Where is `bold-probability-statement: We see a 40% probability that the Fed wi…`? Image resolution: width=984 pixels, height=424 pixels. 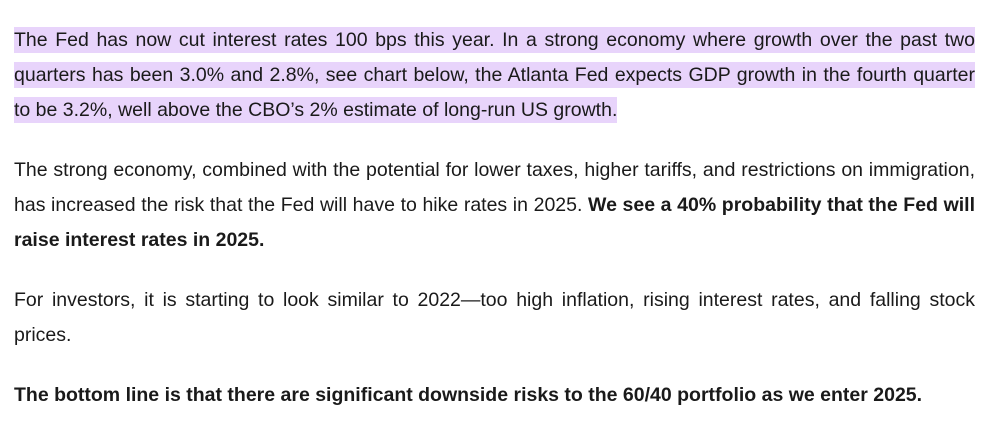
bold-probability-statement: We see a 40% probability that the Fed wi… is located at coordinates (495, 222).